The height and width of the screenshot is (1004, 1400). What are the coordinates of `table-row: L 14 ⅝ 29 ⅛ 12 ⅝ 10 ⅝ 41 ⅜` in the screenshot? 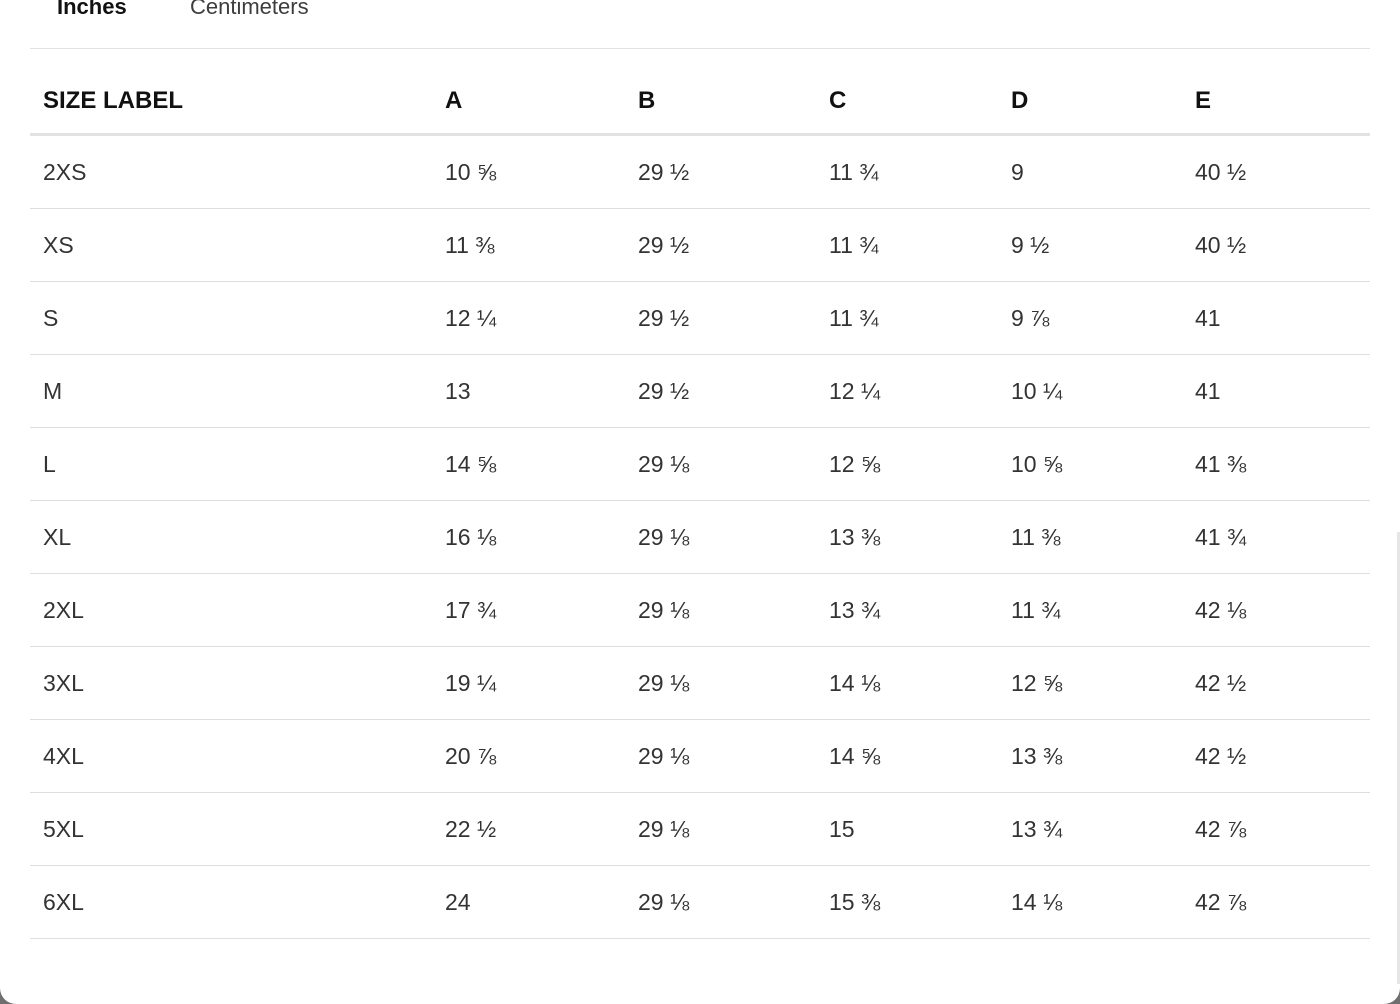 It's located at (700, 464).